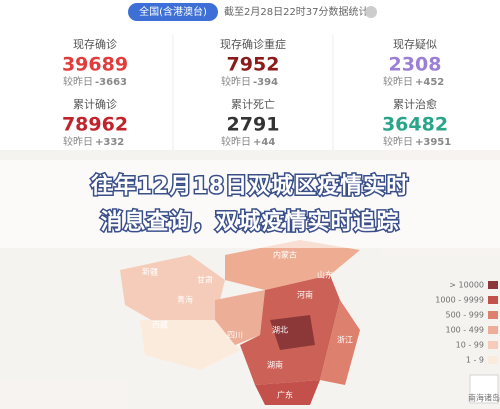 The width and height of the screenshot is (500, 409). Describe the element at coordinates (109, 142) in the screenshot. I see `stat-change: +332` at that location.